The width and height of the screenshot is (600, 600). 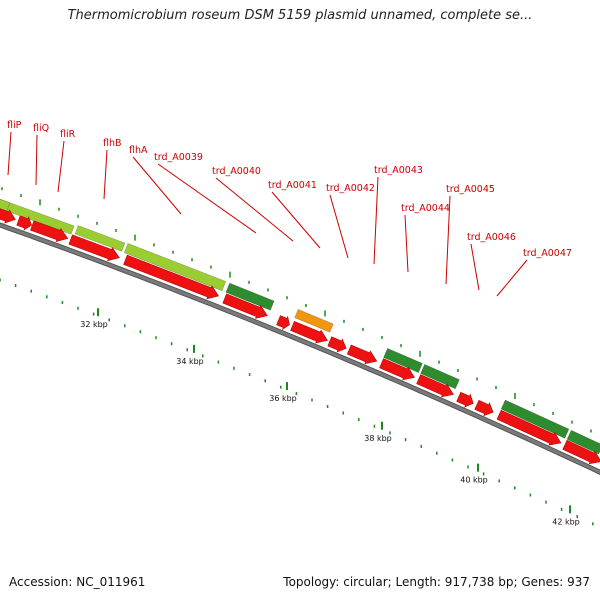 What do you see at coordinates (566, 521) in the screenshot?
I see `kbp-label: 42 kbp` at bounding box center [566, 521].